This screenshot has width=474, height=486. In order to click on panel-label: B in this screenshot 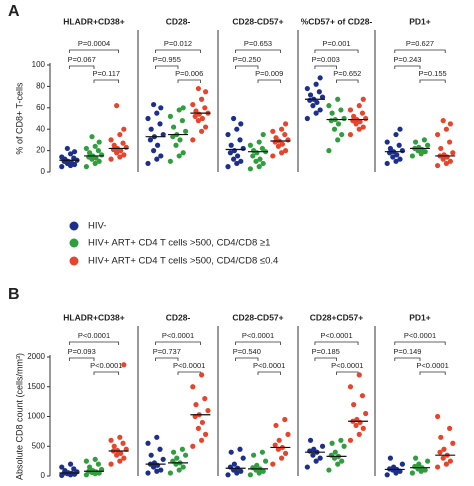, I will do `click(14, 294)`.